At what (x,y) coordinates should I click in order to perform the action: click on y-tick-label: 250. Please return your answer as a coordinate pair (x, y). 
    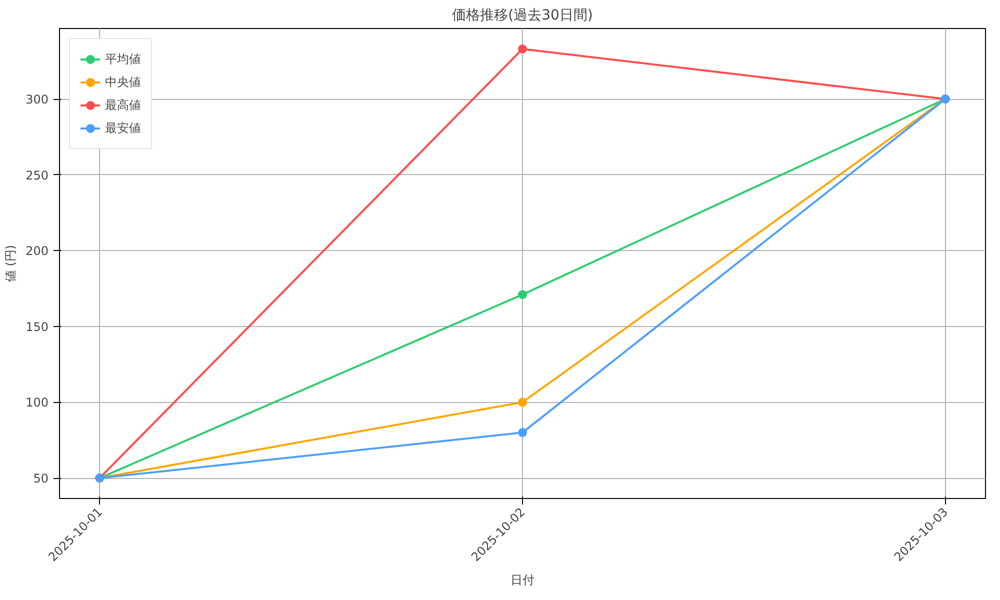
    Looking at the image, I should click on (37, 175).